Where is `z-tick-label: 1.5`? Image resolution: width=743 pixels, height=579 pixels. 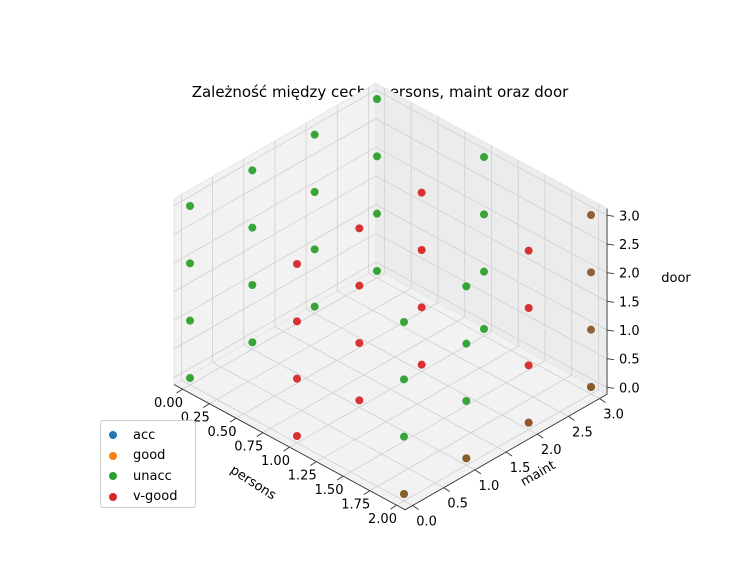 z-tick-label: 1.5 is located at coordinates (629, 302).